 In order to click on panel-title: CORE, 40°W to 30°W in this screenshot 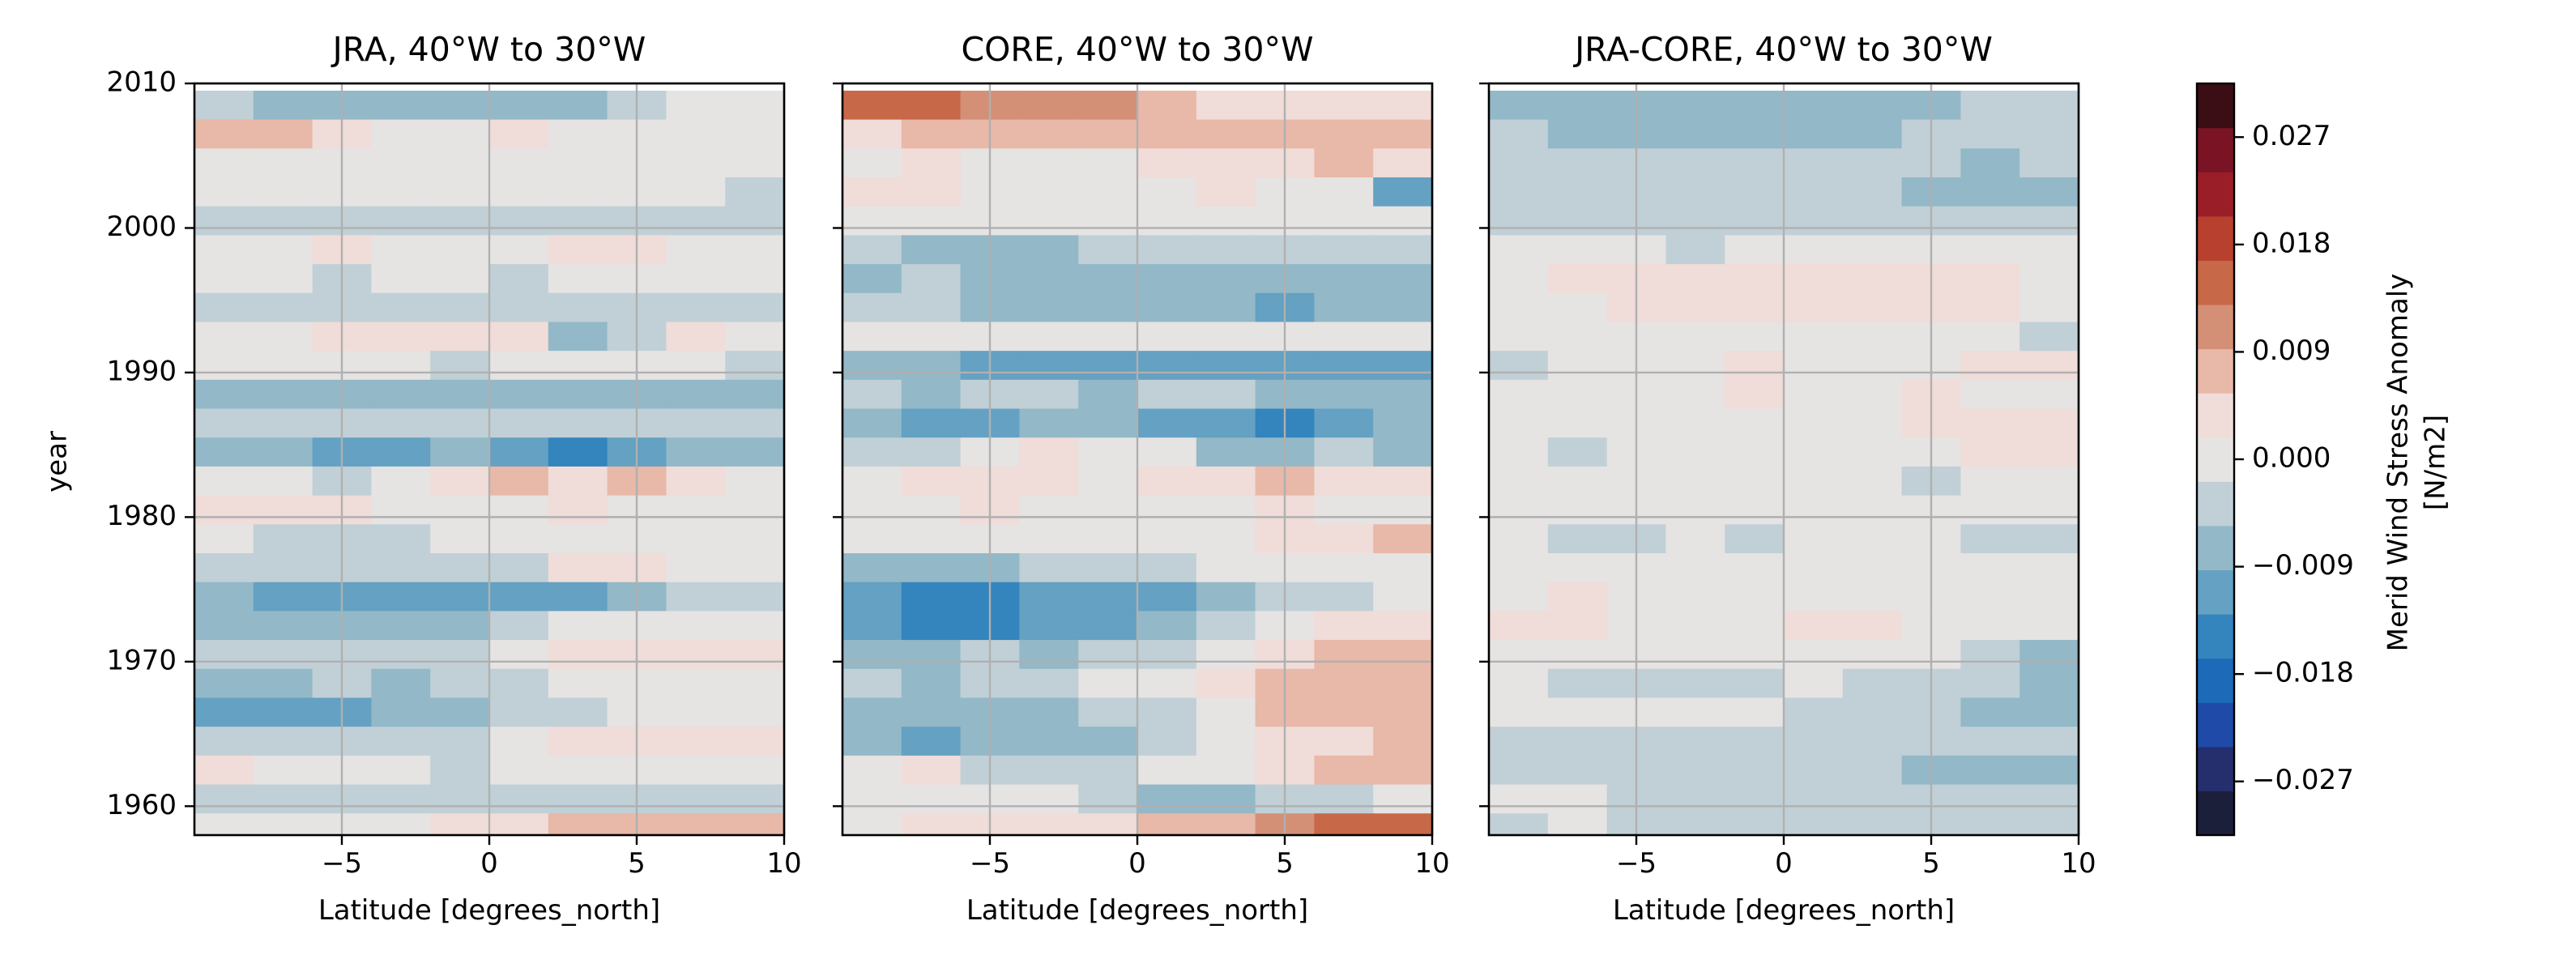, I will do `click(1137, 49)`.